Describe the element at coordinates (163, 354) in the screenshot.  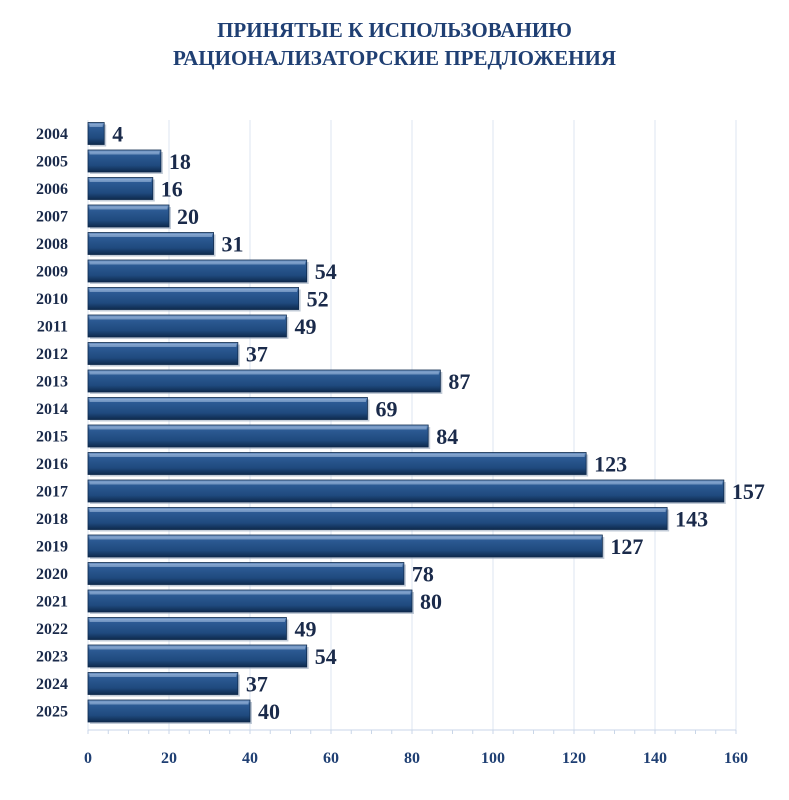
I see `bar-2012` at that location.